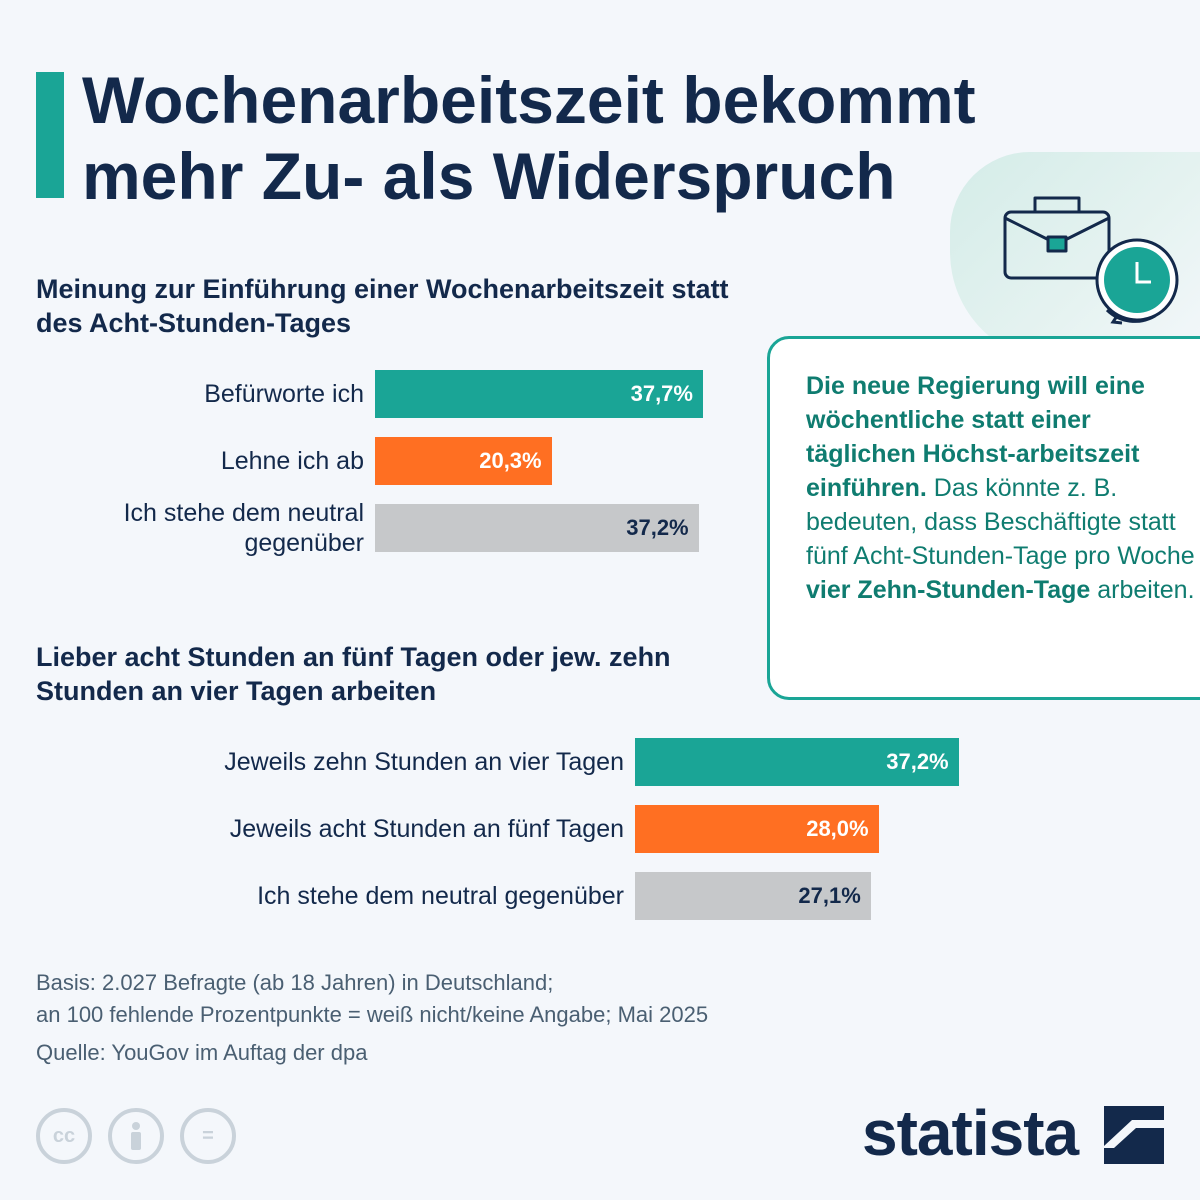 Image resolution: width=1200 pixels, height=1200 pixels. I want to click on attribution-icon, so click(136, 1136).